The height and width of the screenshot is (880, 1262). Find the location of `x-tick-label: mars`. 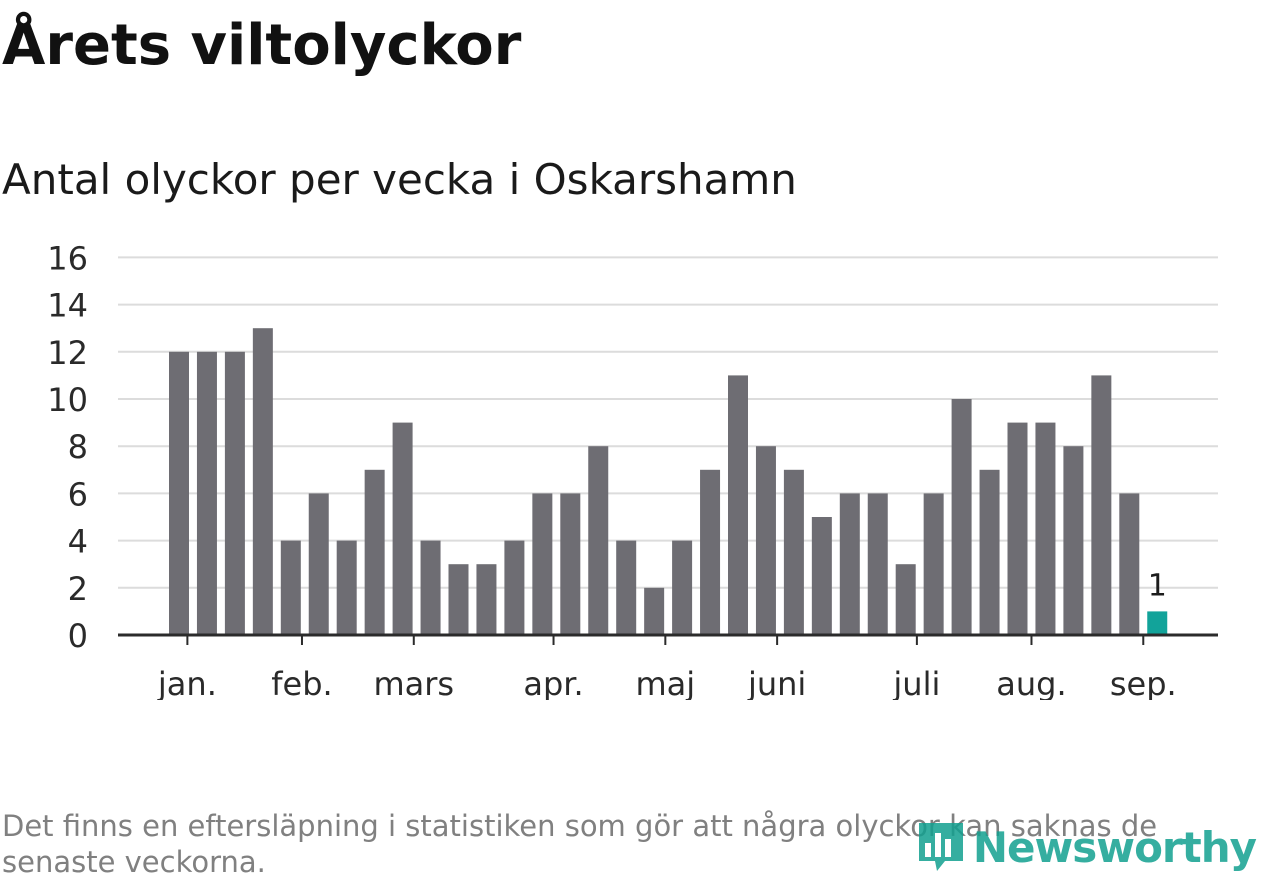

x-tick-label: mars is located at coordinates (413, 682).